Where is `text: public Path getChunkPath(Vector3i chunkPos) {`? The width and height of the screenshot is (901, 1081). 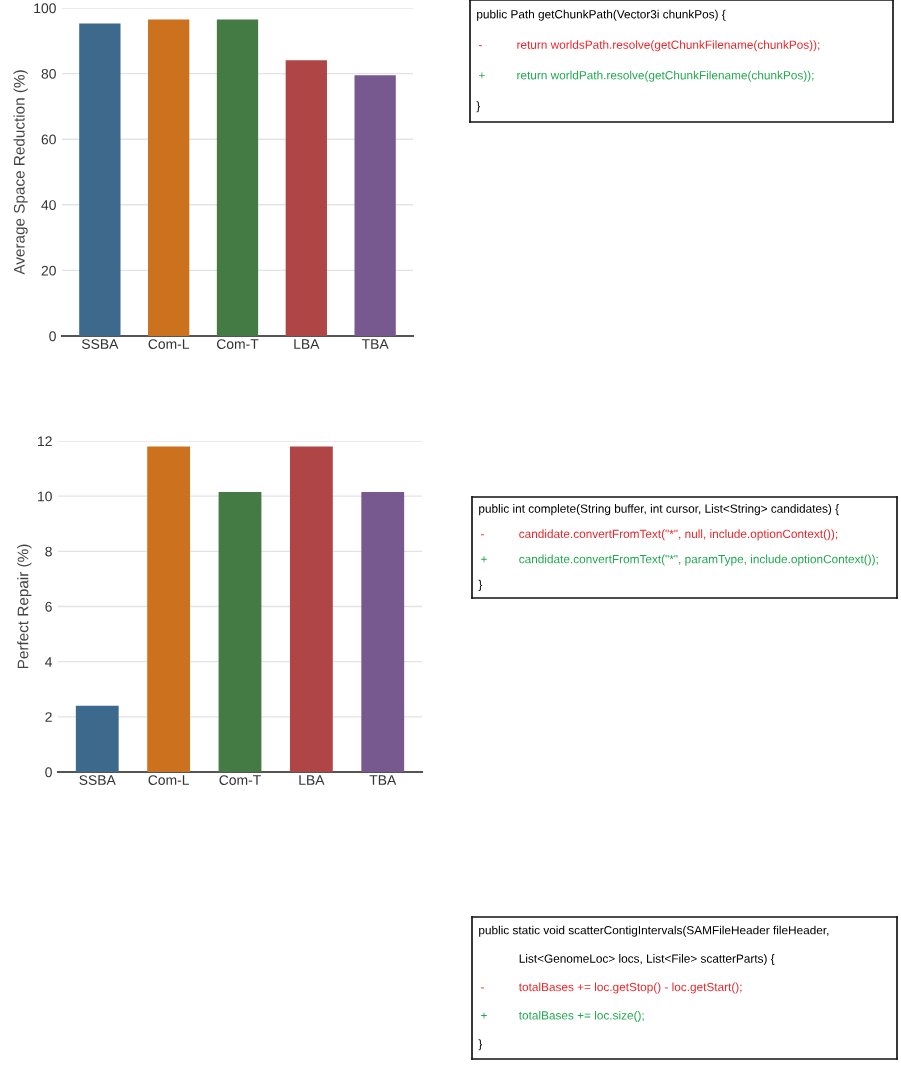 text: public Path getChunkPath(Vector3i chunkPos) { is located at coordinates (601, 15).